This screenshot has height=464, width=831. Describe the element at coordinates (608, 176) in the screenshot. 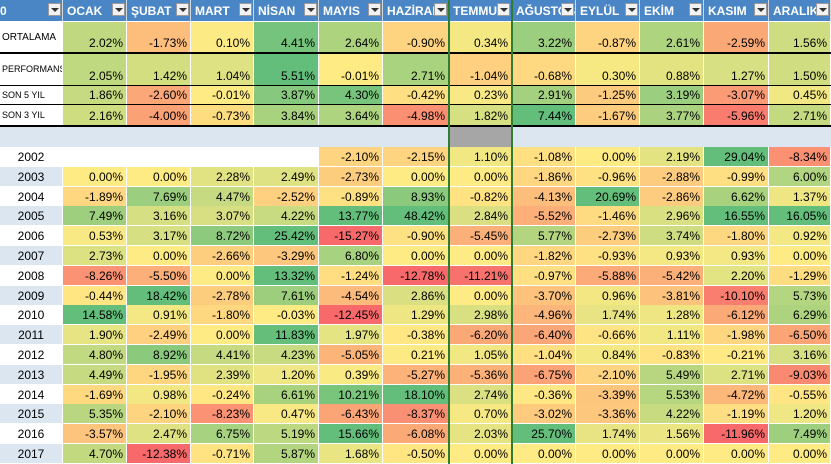

I see `value-cell: -0.96%` at that location.